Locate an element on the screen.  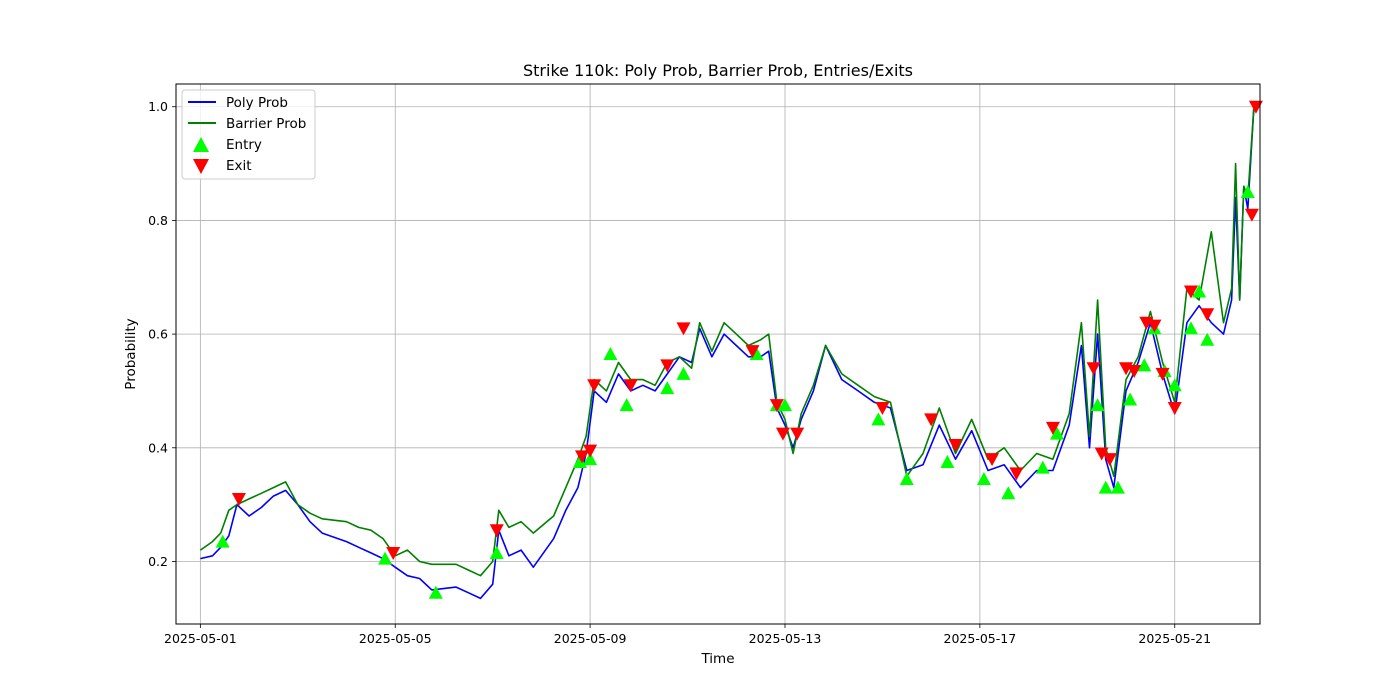
x-tick-label: 2025-05-01 is located at coordinates (200, 638).